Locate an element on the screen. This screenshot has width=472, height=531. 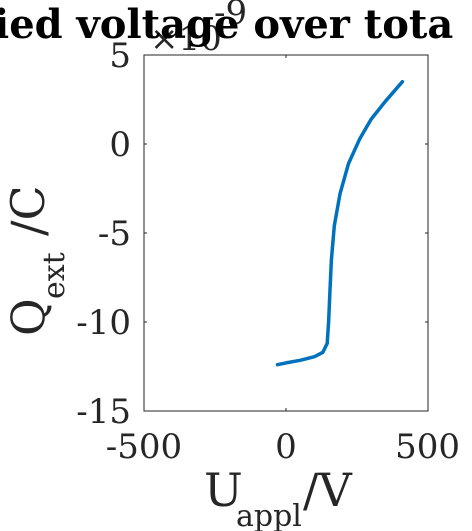
chart-title: ied voltage over tota is located at coordinates (226, 24).